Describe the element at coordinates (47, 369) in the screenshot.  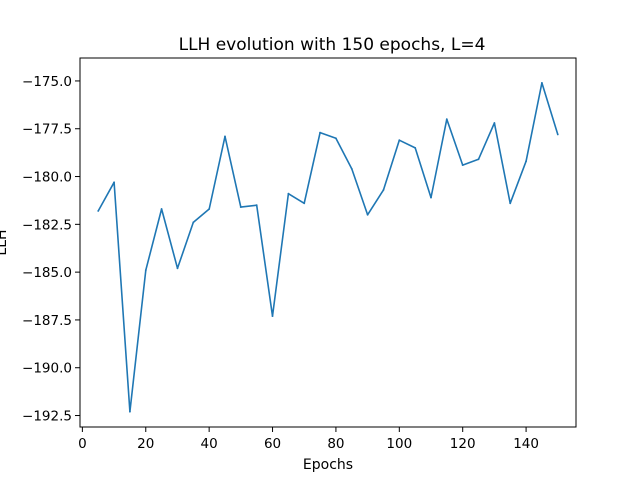
I see `y-tick-label: −190.0` at that location.